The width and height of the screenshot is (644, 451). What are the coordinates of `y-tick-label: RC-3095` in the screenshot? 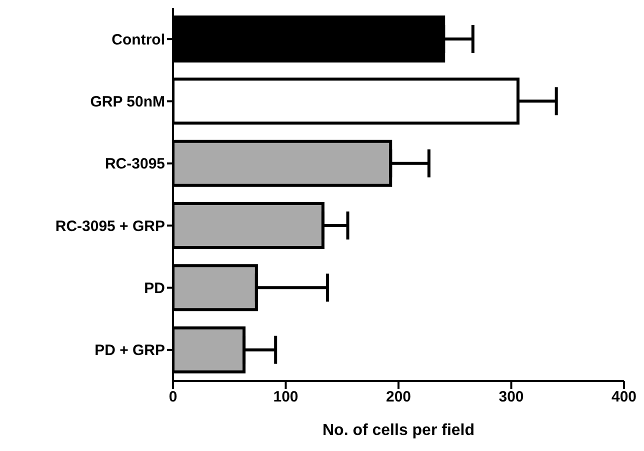 It's located at (134, 164).